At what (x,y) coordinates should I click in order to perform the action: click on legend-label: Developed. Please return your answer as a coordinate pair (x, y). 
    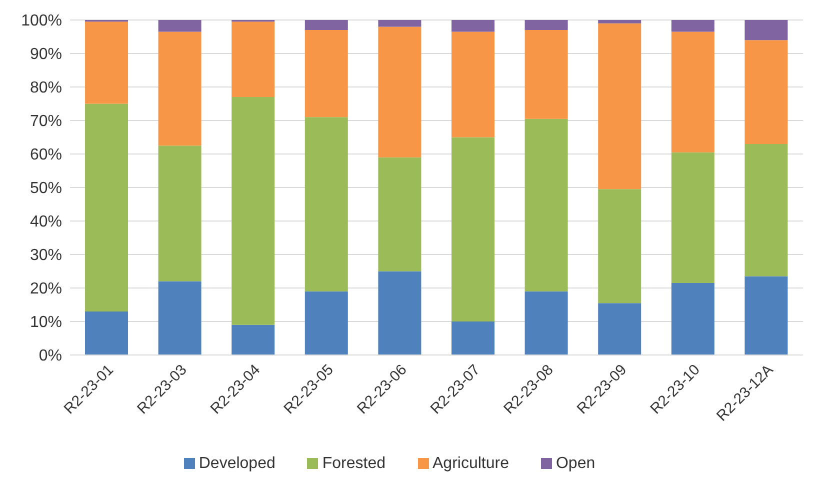
    Looking at the image, I should click on (237, 463).